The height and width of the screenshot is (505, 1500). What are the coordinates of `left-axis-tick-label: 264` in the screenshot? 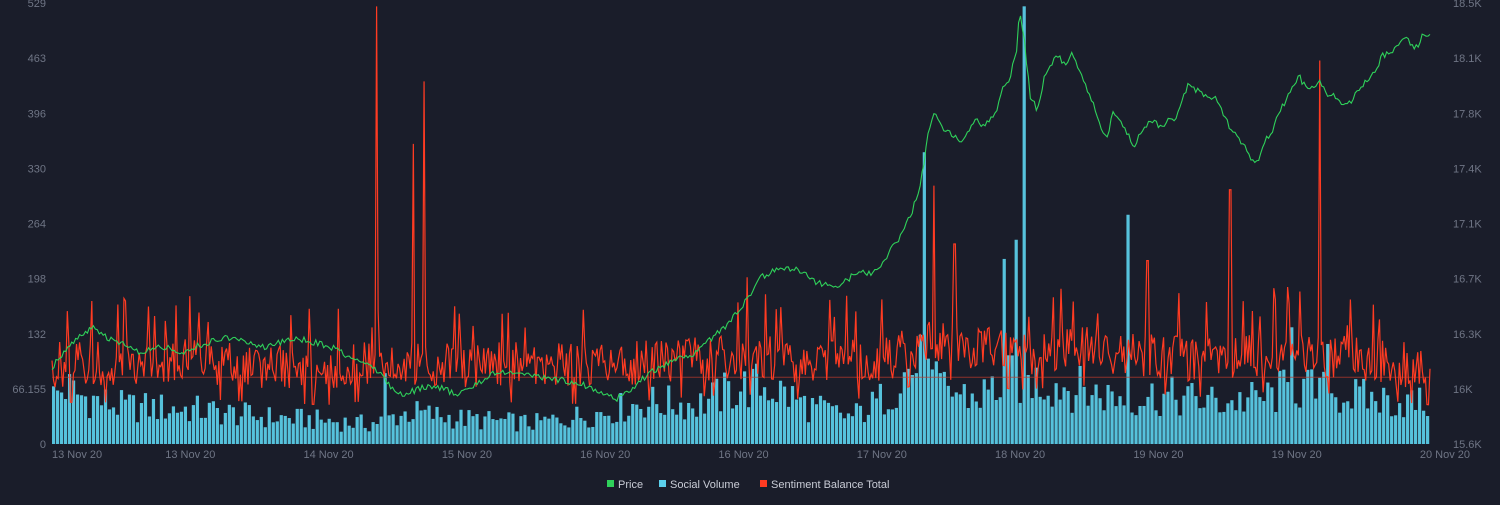 It's located at (37, 225).